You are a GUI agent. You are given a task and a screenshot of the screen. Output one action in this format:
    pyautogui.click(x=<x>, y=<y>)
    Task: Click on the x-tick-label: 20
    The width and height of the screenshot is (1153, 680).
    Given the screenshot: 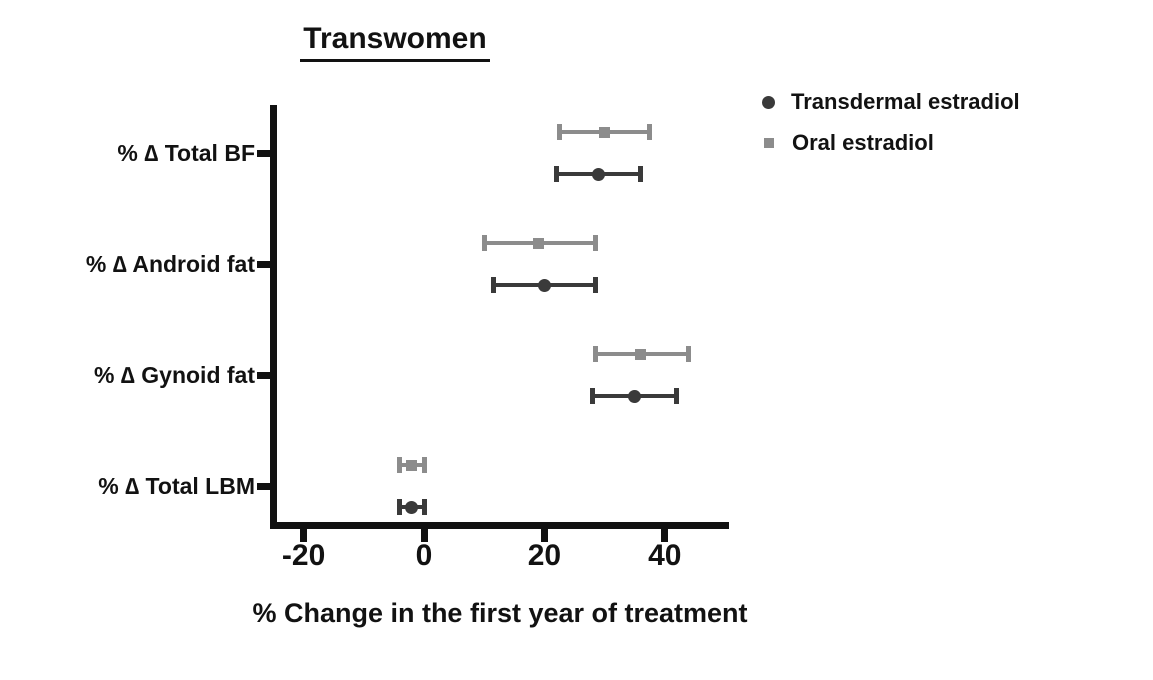 What is the action you would take?
    pyautogui.click(x=544, y=555)
    